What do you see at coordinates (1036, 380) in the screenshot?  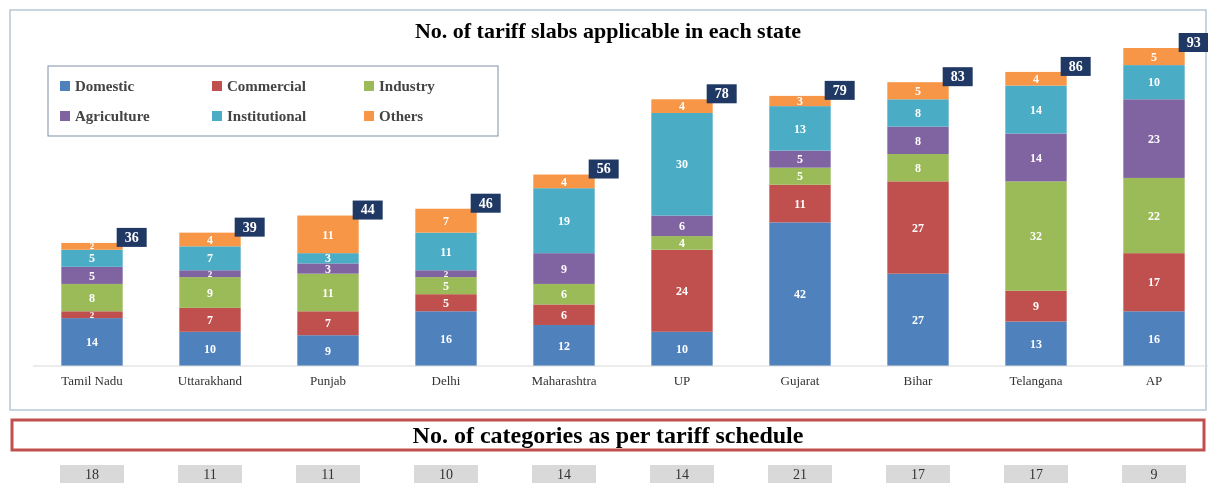 I see `x-tick-label: Telangana` at bounding box center [1036, 380].